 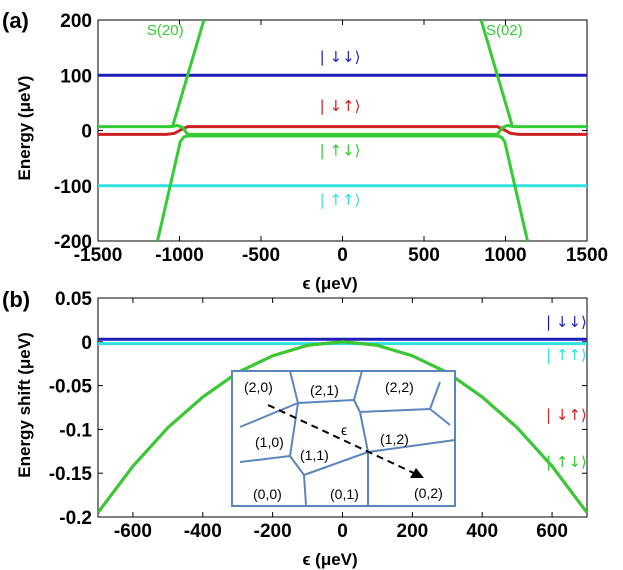 I want to click on panel-a-label: (a), so click(x=15, y=20).